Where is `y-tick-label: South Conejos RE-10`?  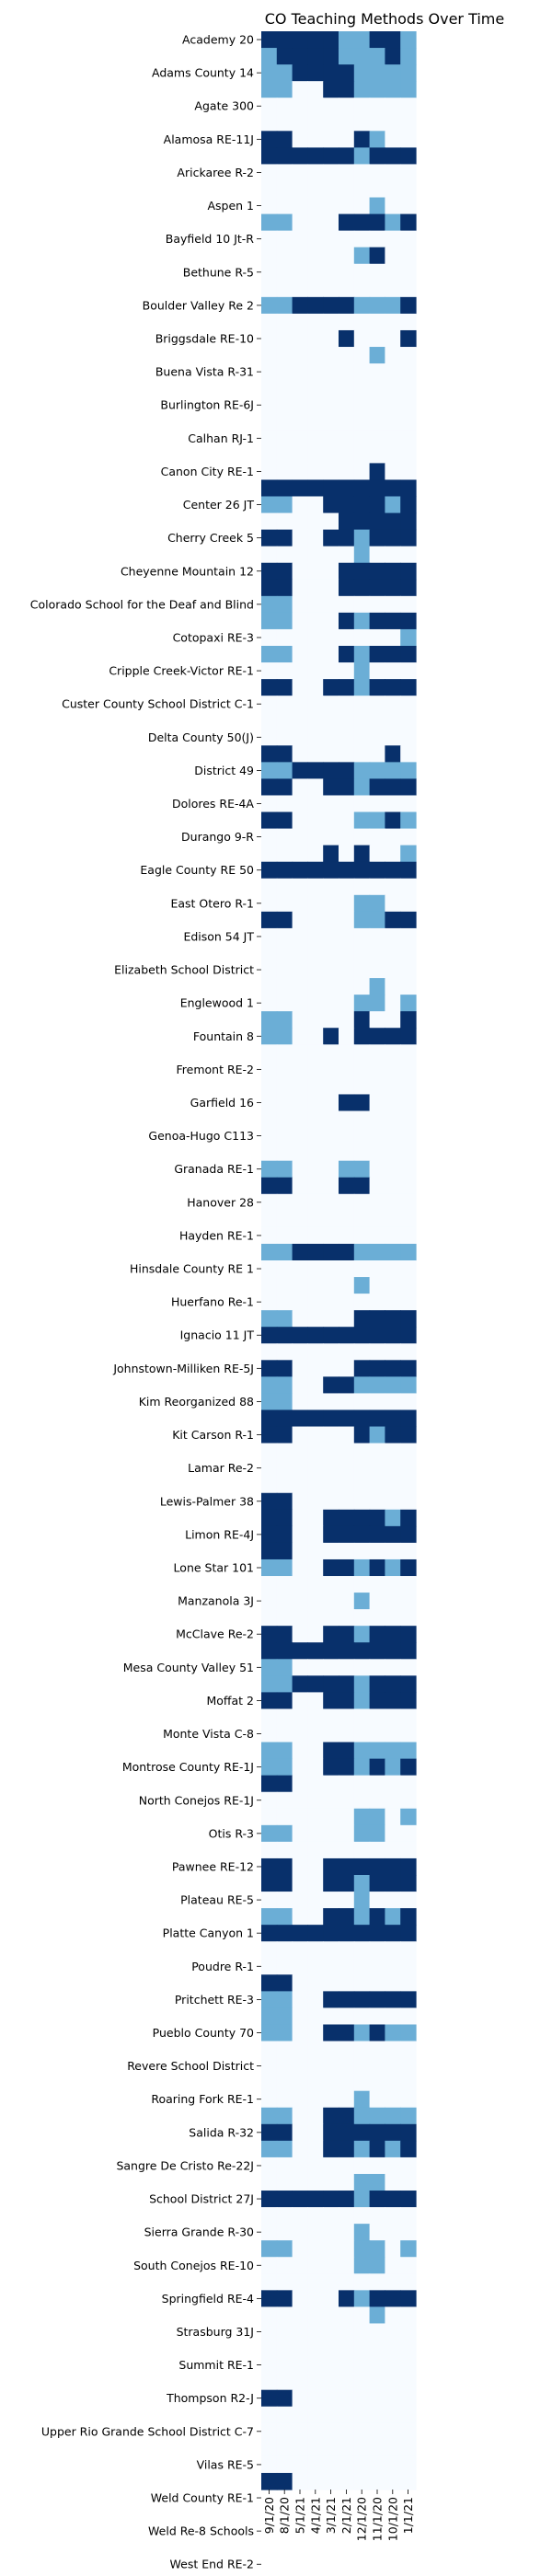 y-tick-label: South Conejos RE-10 is located at coordinates (193, 2265).